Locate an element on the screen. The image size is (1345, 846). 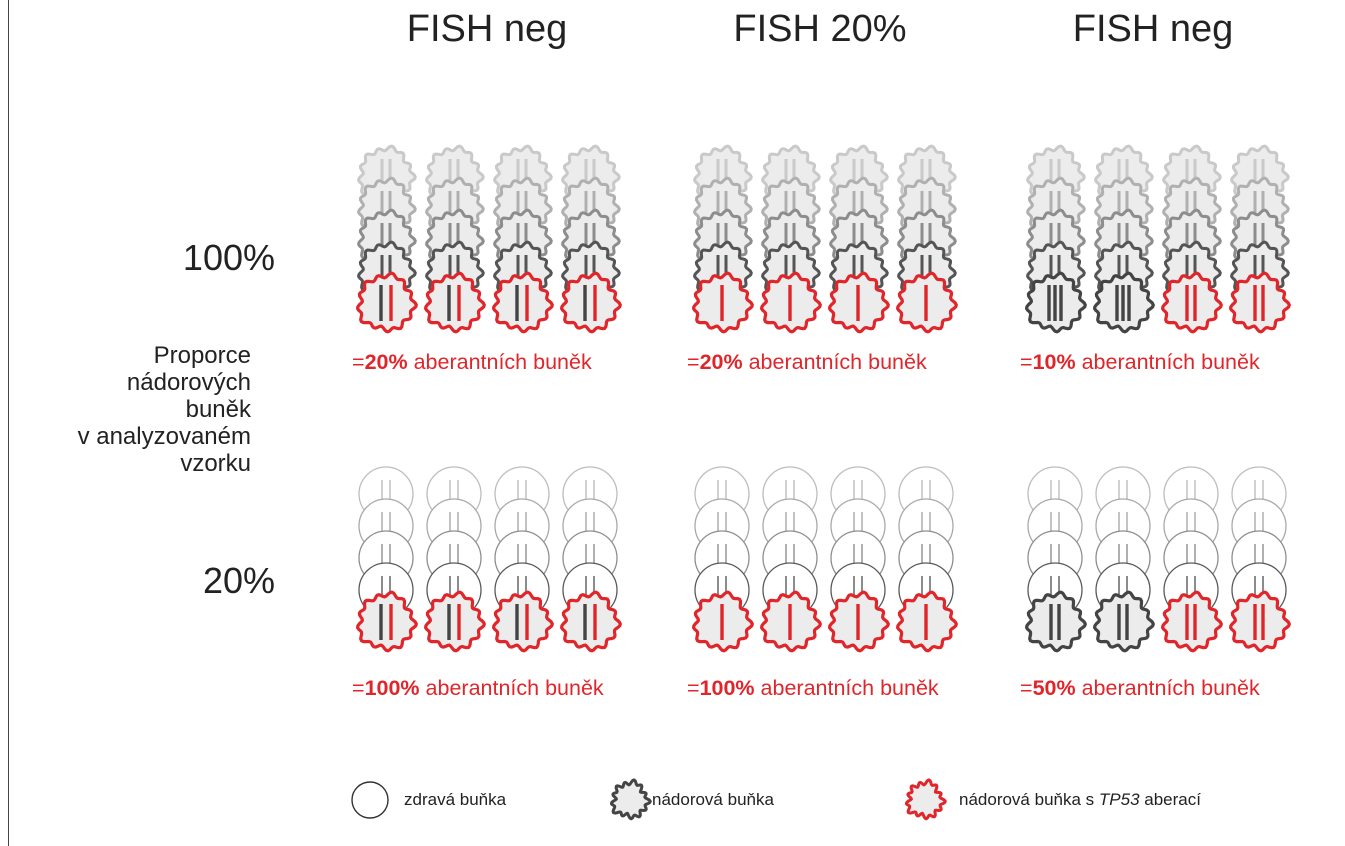
legend-healthy-label: zdravá buňka is located at coordinates (455, 799).